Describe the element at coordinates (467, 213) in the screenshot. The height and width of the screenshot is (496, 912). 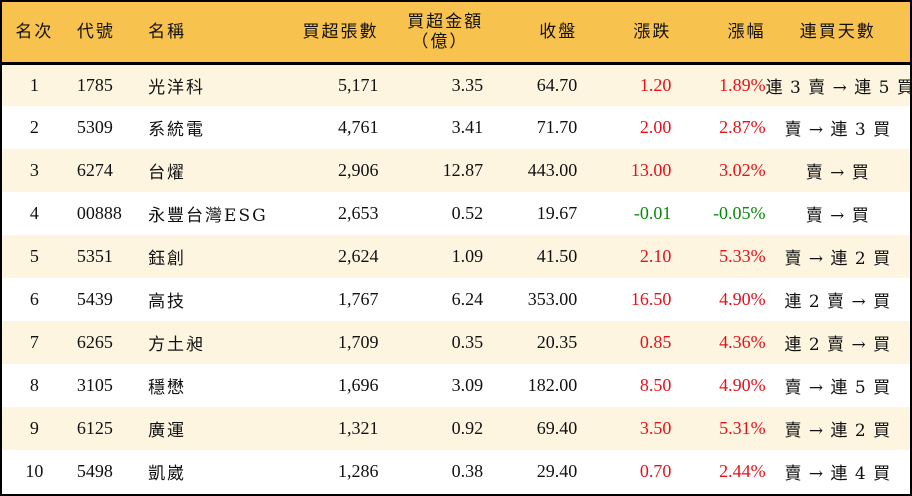
I see `net-buy-amount-cell: 0.52` at that location.